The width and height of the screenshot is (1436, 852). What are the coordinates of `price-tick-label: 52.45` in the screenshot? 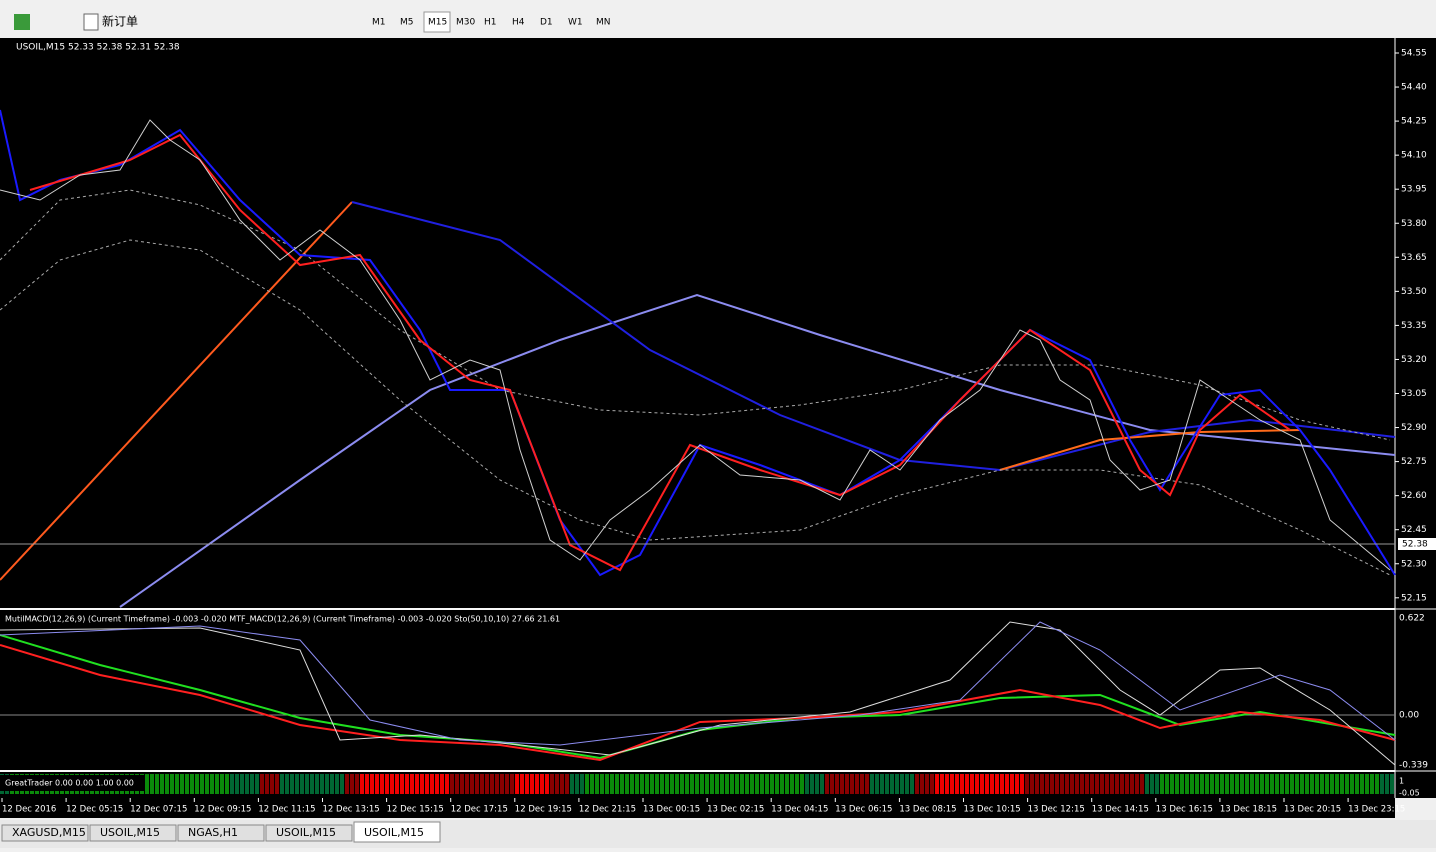 It's located at (1414, 530).